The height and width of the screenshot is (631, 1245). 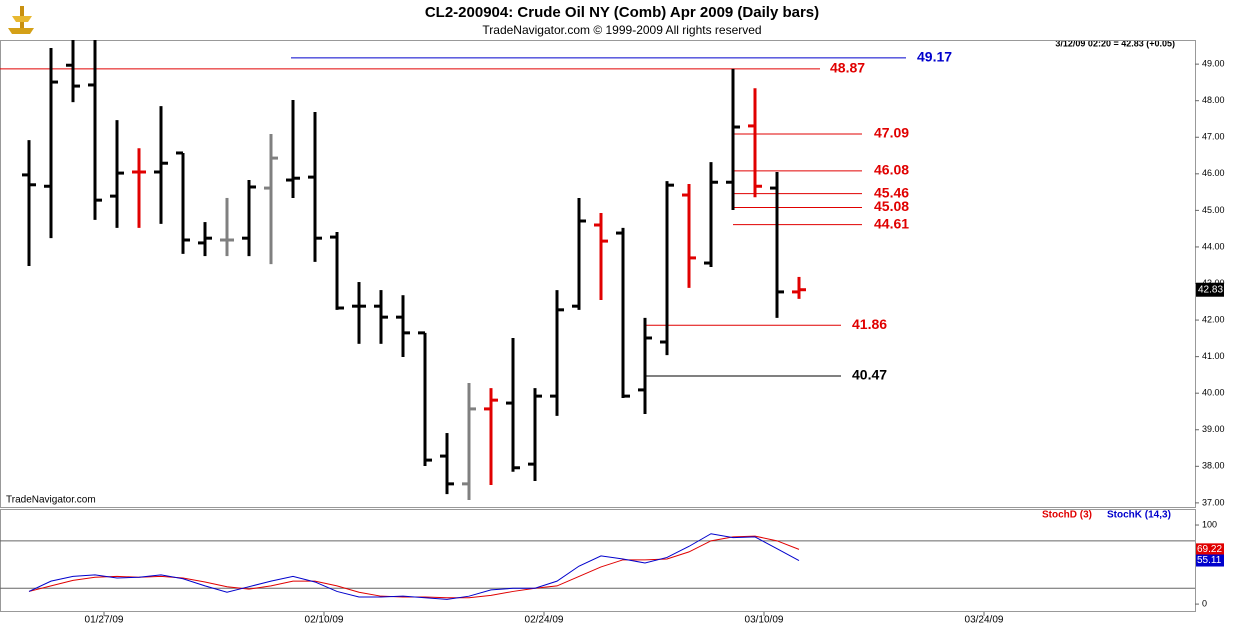 What do you see at coordinates (1213, 393) in the screenshot?
I see `y-tick-label: 40.00` at bounding box center [1213, 393].